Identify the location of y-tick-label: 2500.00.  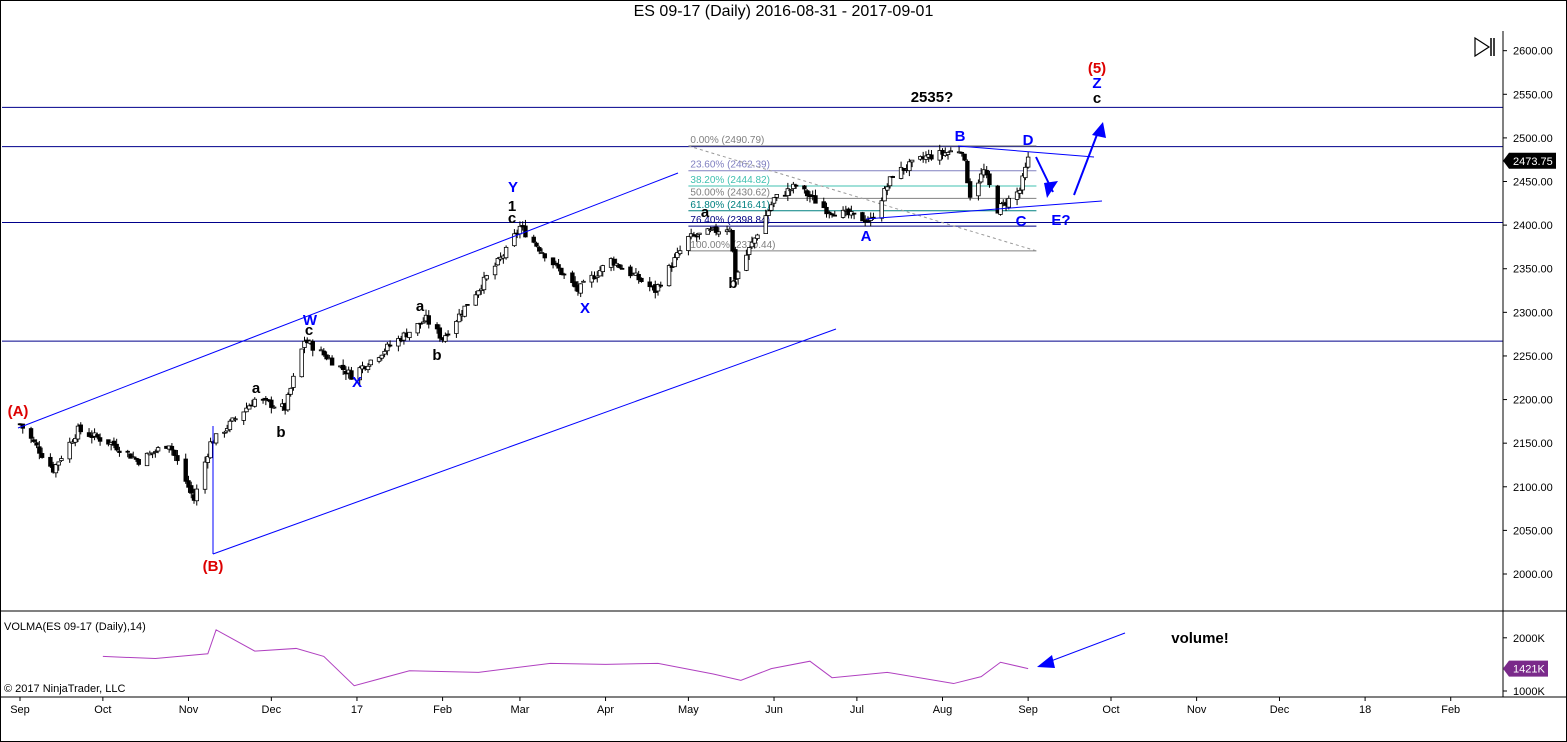
(1533, 139).